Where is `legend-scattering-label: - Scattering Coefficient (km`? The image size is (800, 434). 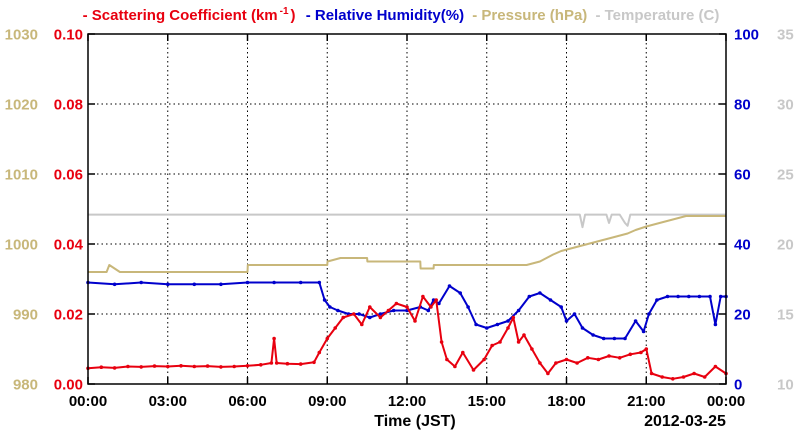 legend-scattering-label: - Scattering Coefficient (km is located at coordinates (180, 15).